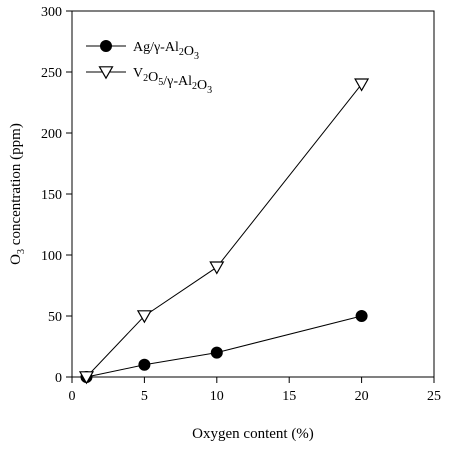 The height and width of the screenshot is (449, 450). What do you see at coordinates (21, 251) in the screenshot?
I see `y-axis-title-sub: 3` at bounding box center [21, 251].